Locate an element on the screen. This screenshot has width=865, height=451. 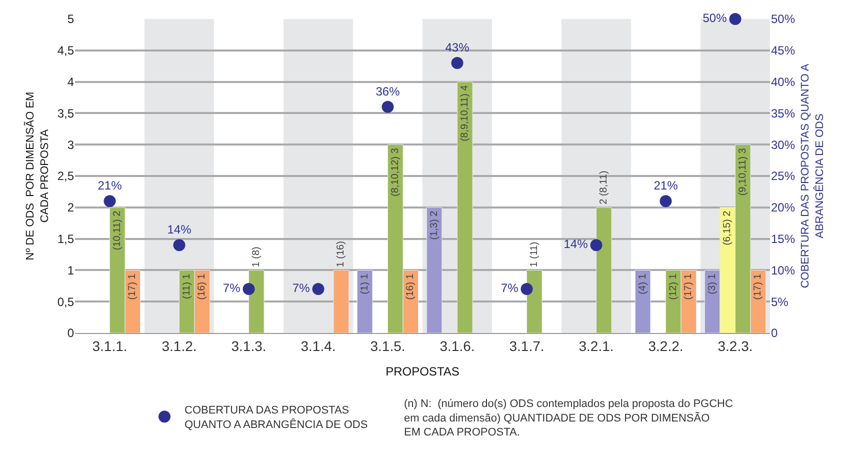
x-tick-label: 3.1.6. is located at coordinates (457, 346).